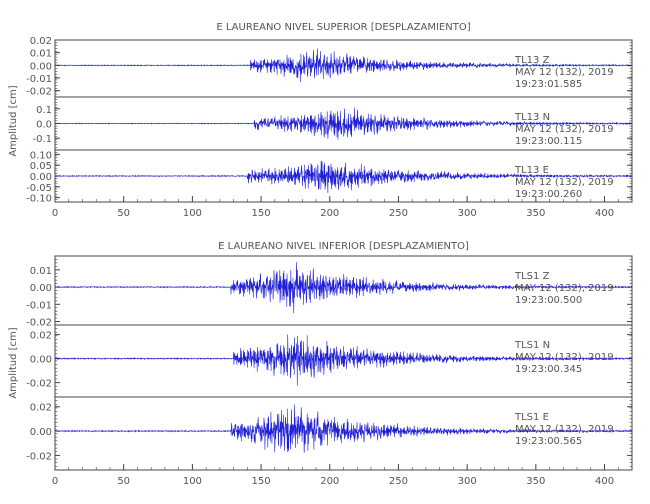 This screenshot has width=650, height=504. Describe the element at coordinates (548, 194) in the screenshot. I see `time-label: 19:23:00.260` at that location.